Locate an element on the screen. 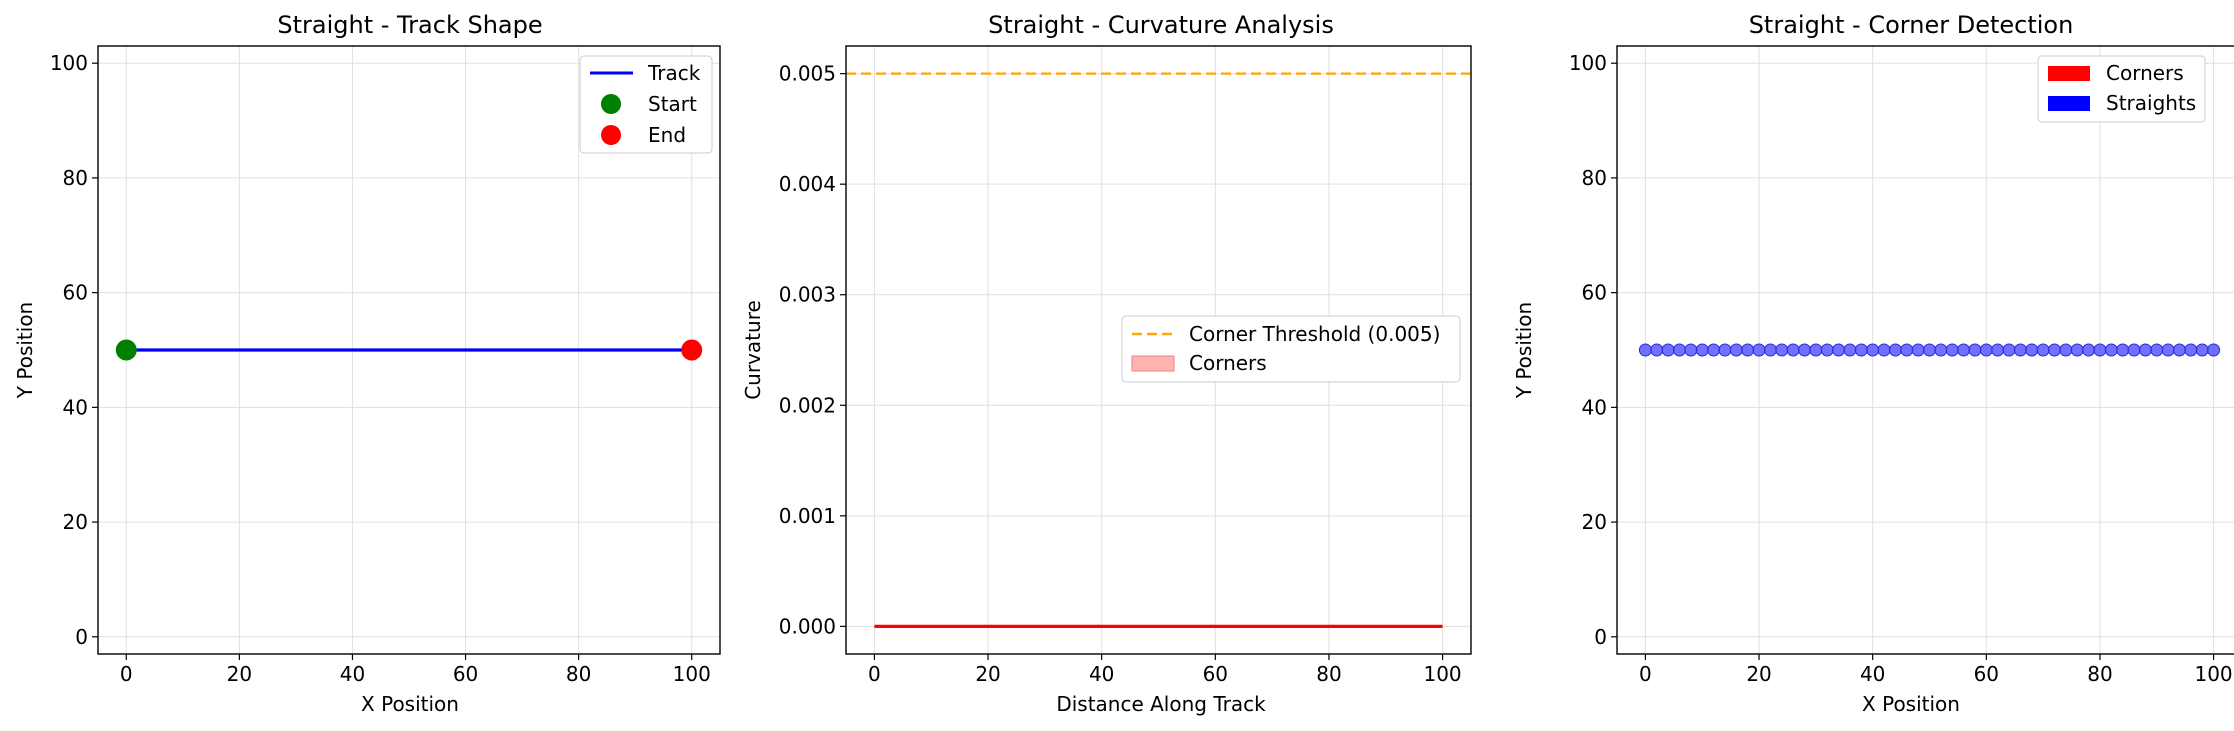  track-shape-xtick-label-2: 40 is located at coordinates (352, 674).